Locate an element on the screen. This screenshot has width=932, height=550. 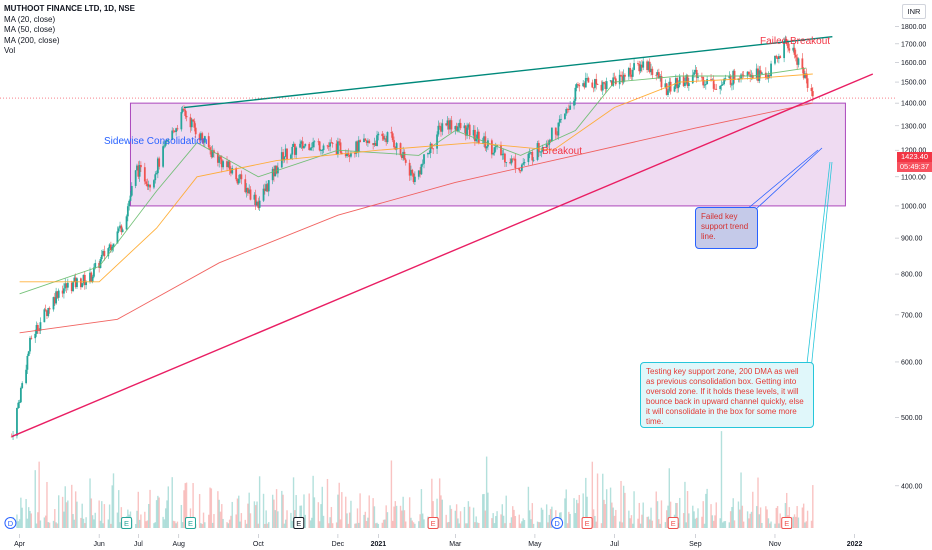
annotation-sideways: Sidewise Consolidation is located at coordinates (156, 141).